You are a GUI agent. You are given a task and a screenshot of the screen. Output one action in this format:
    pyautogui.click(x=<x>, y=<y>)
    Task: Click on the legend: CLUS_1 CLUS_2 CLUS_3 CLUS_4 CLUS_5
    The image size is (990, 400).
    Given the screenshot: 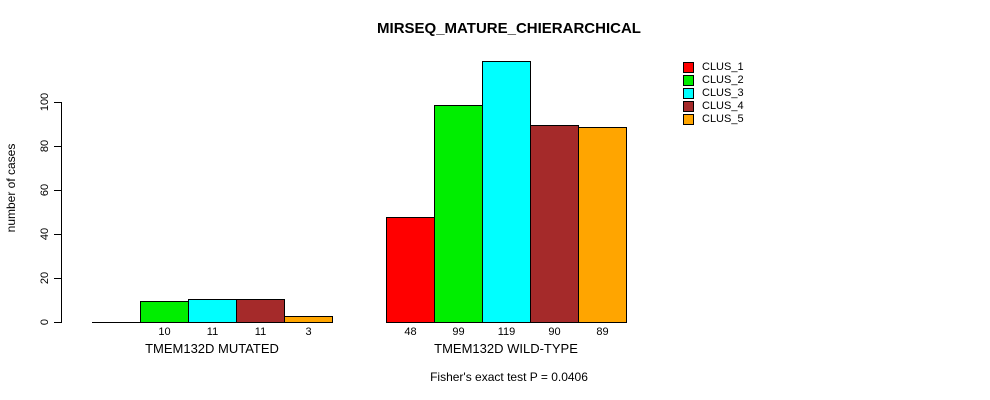 What is the action you would take?
    pyautogui.click(x=713, y=93)
    